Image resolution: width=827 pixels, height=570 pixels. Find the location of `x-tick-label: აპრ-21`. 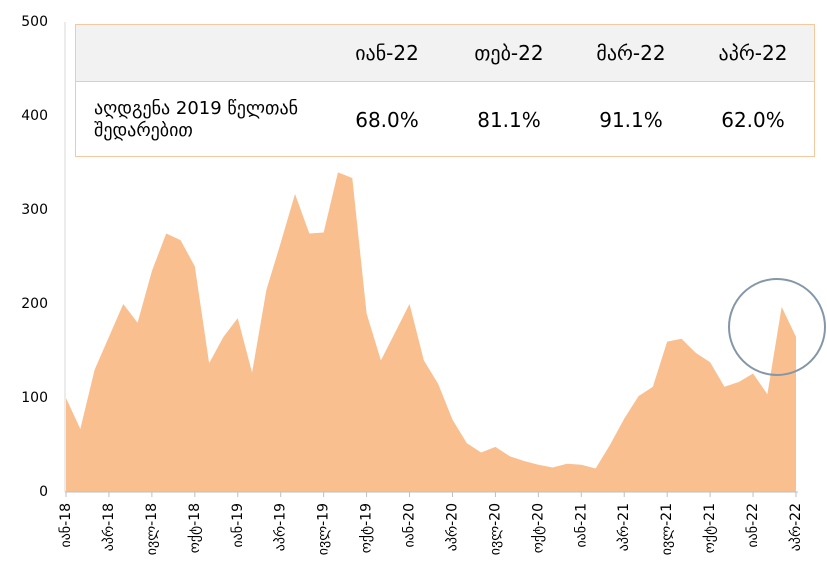

x-tick-label: აპრ-21 is located at coordinates (623, 527).